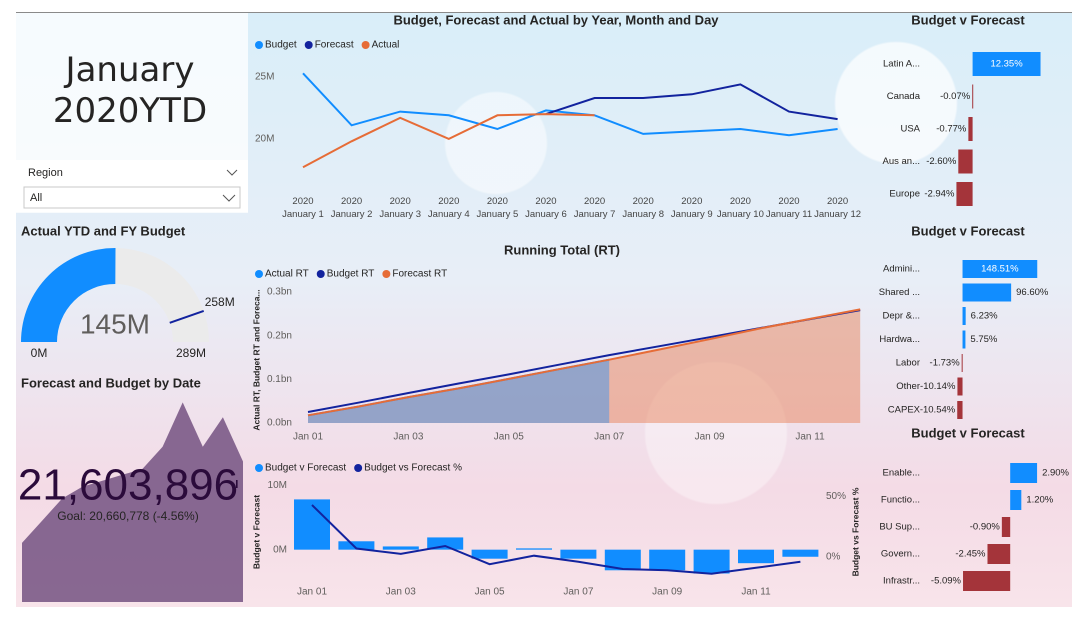  Describe the element at coordinates (305, 468) in the screenshot. I see `legend-label: Budget v Forecast` at that location.